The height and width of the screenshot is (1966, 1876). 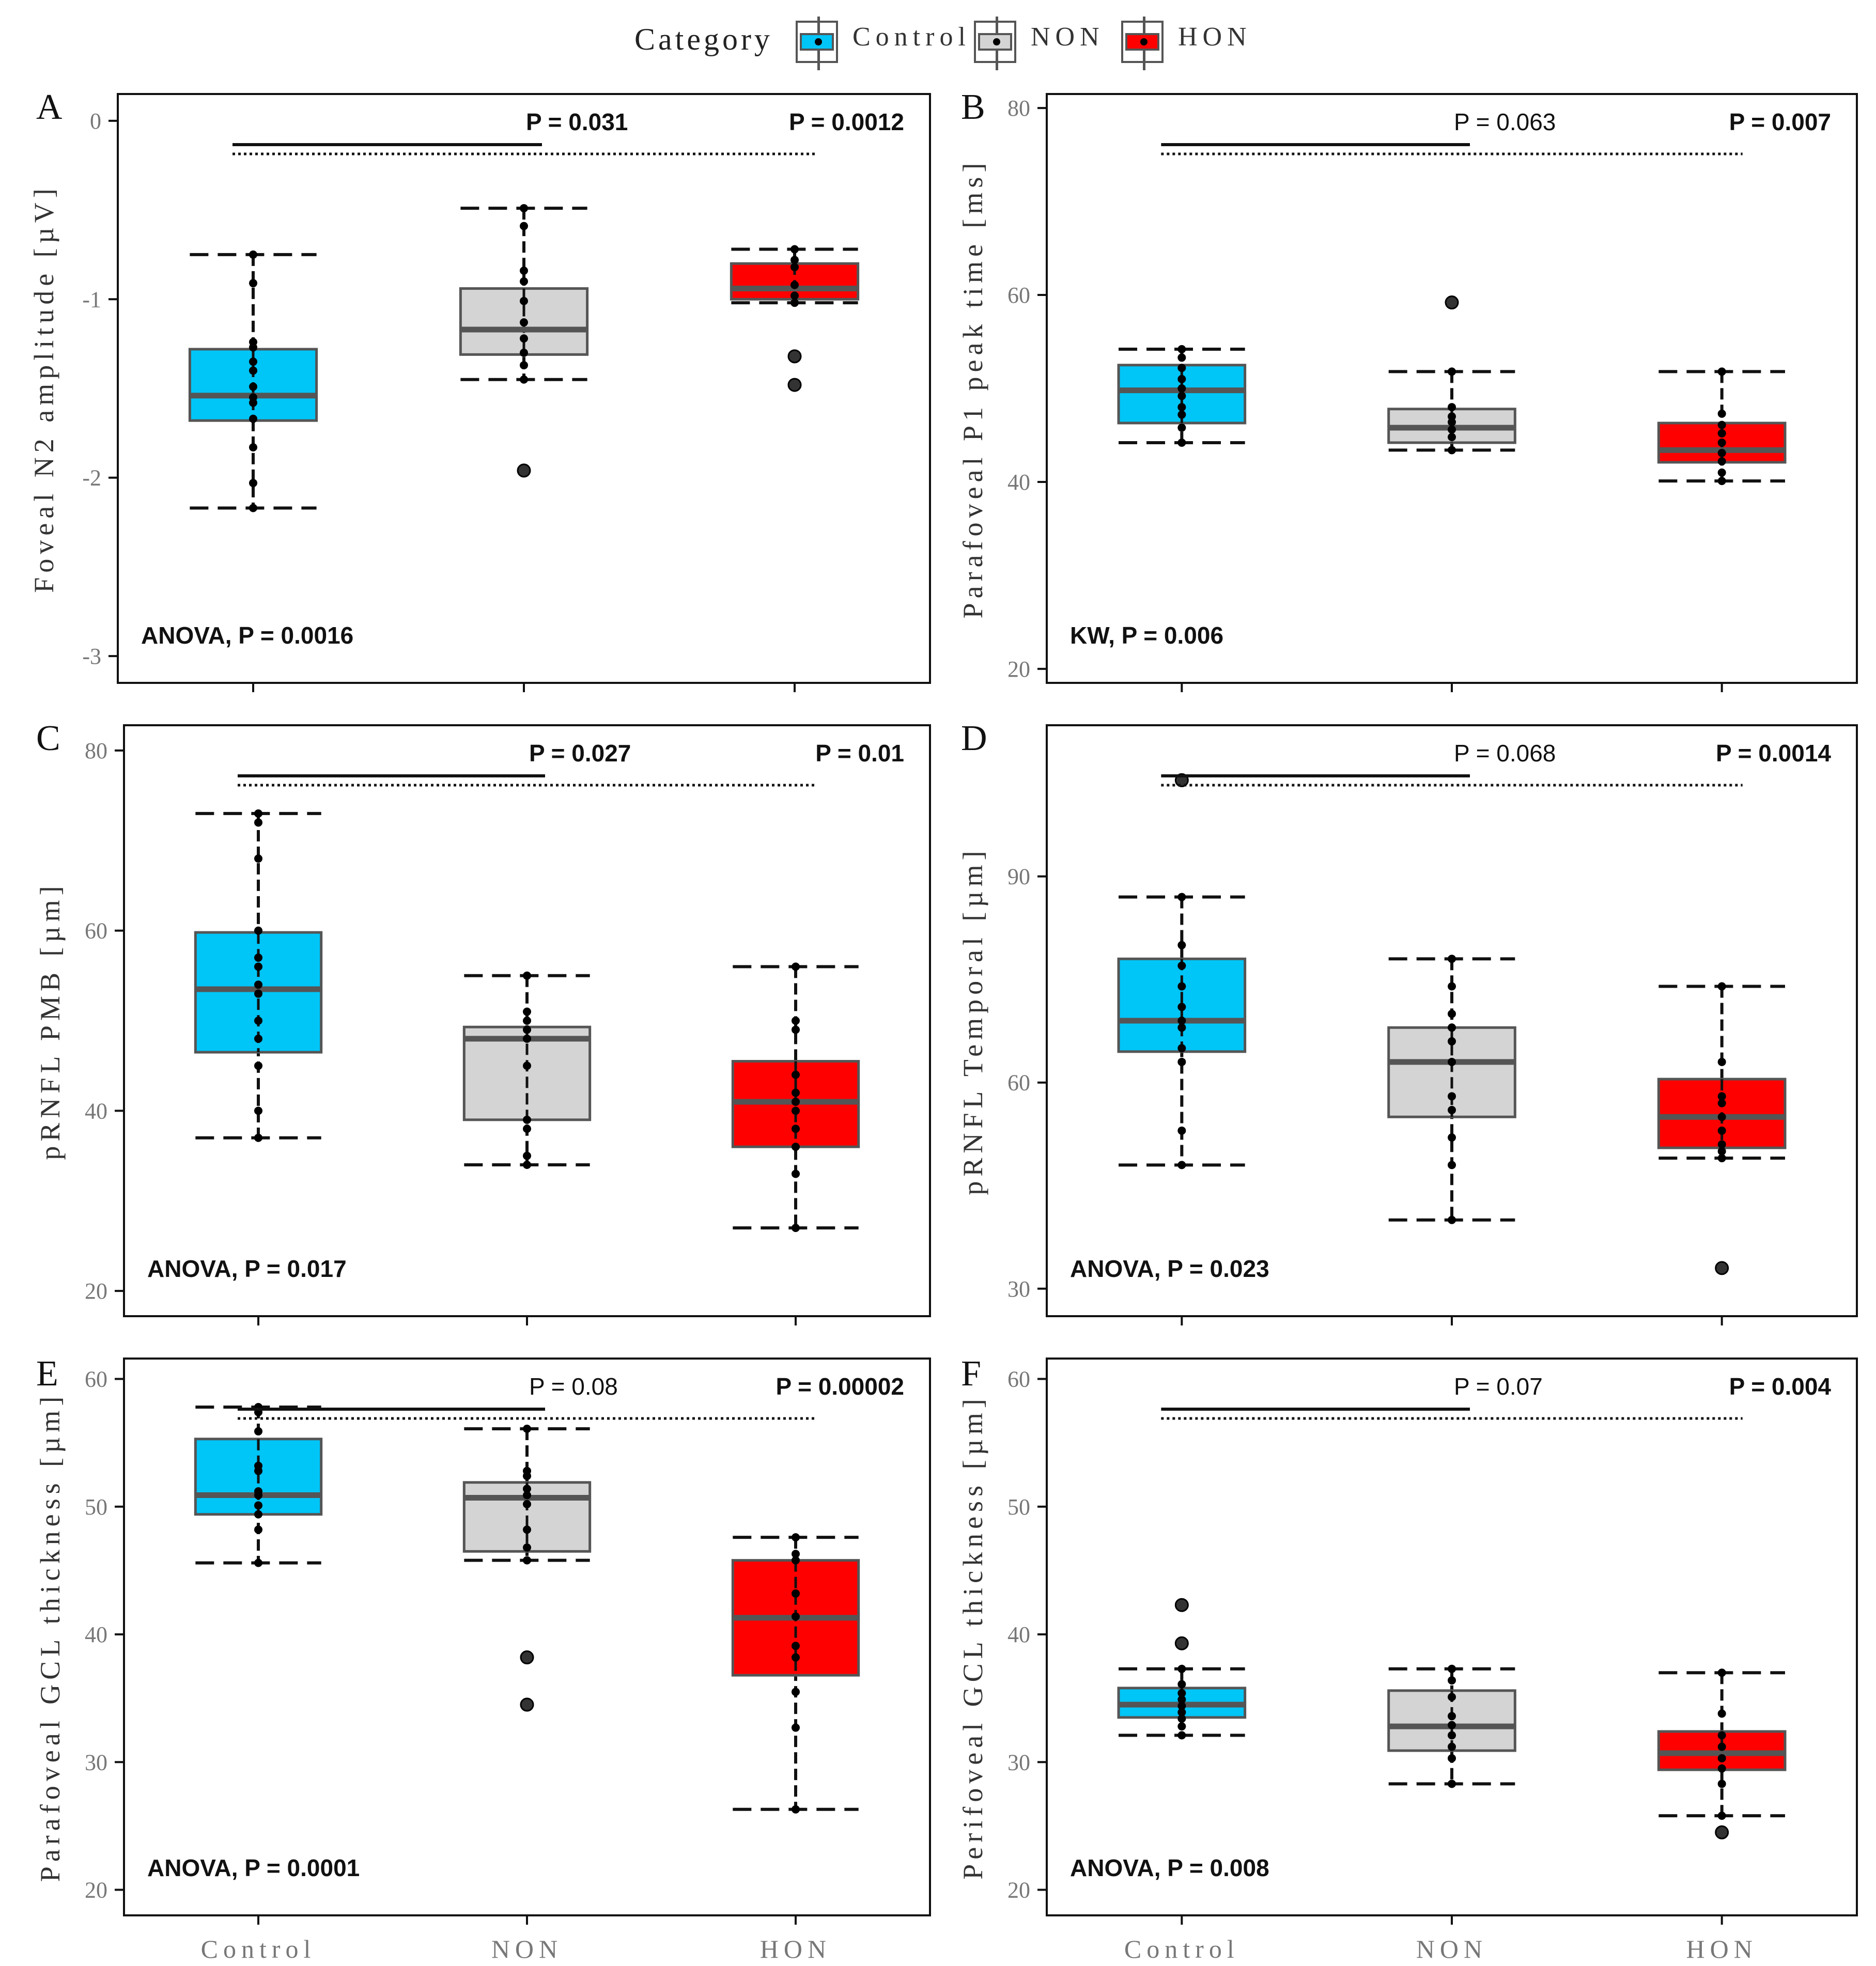 I want to click on panel-e-ytick-label-2: 40, so click(x=96, y=1634).